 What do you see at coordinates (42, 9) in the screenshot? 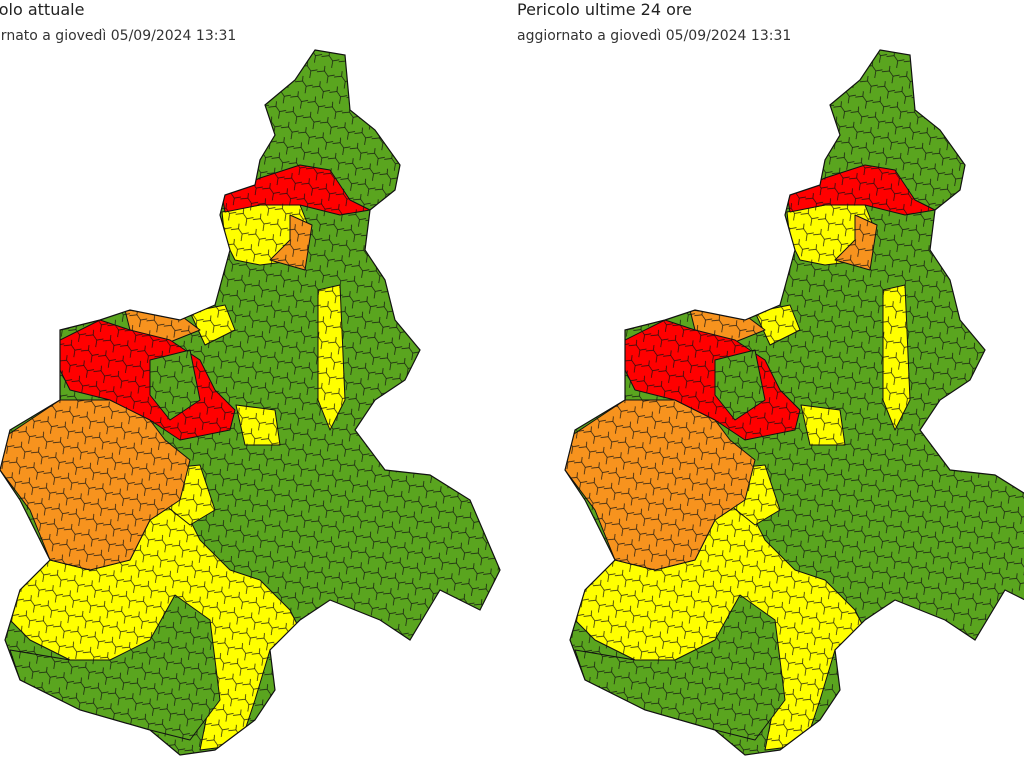
I see `panel-title: Pericolo attuale` at bounding box center [42, 9].